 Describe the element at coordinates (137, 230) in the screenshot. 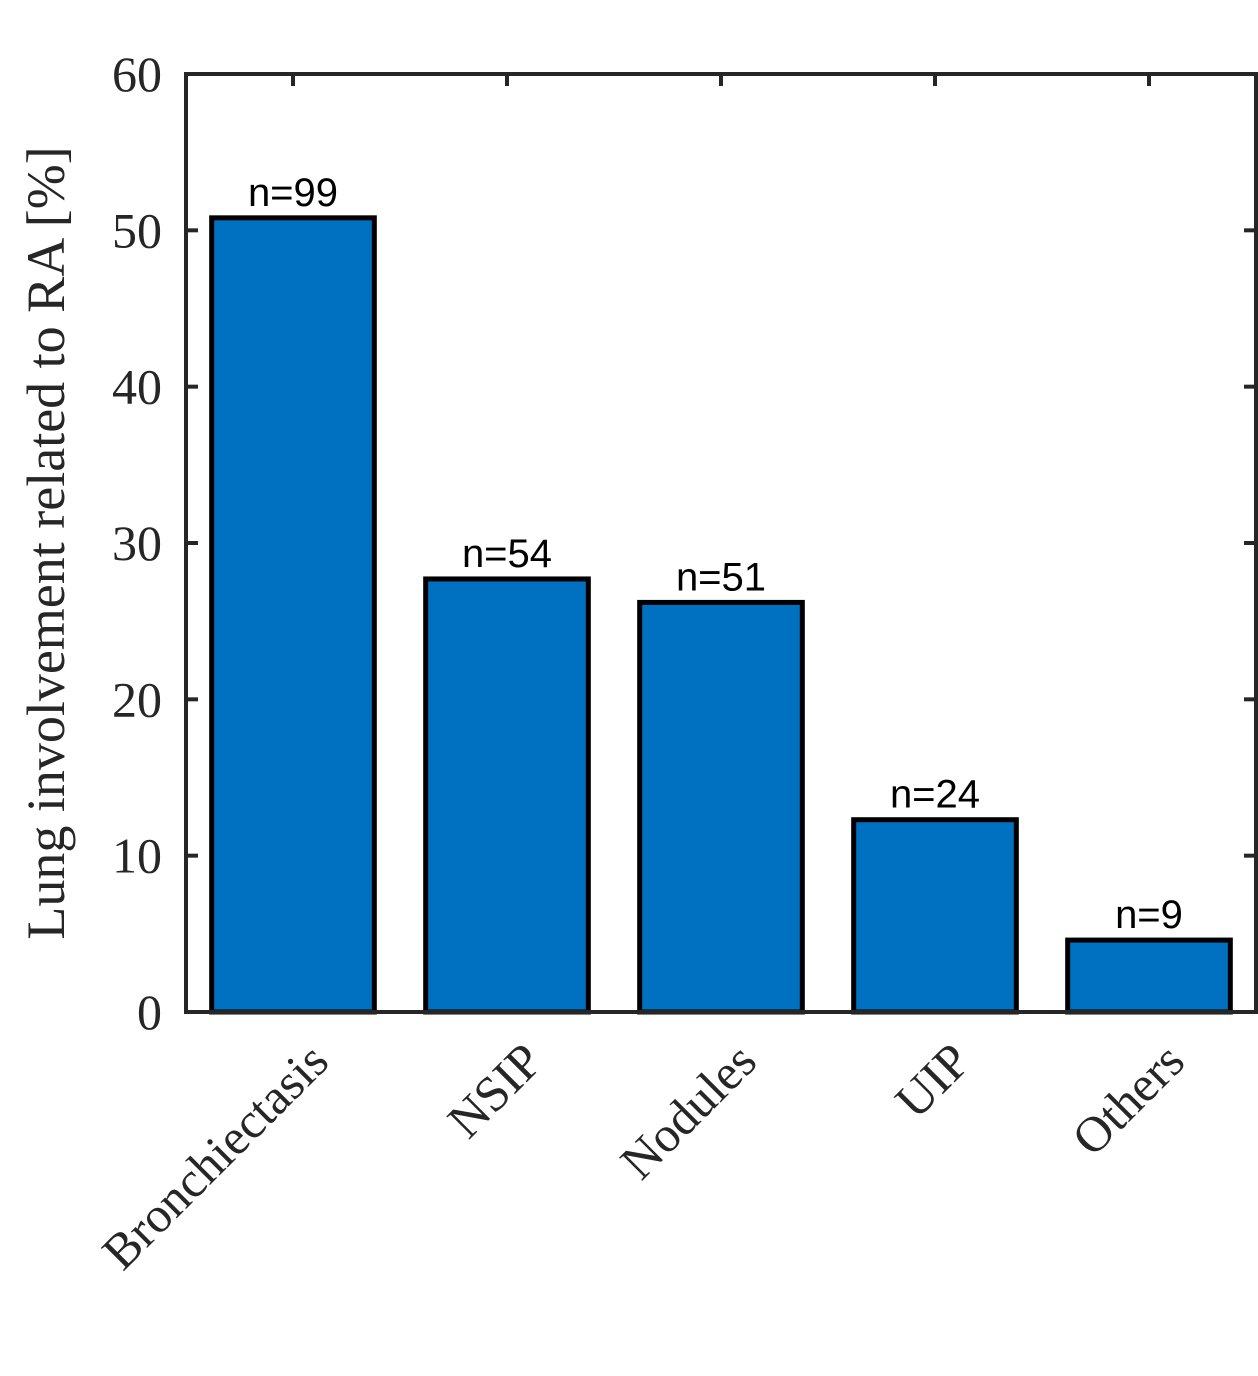

I see `y-tick-label: 50` at that location.